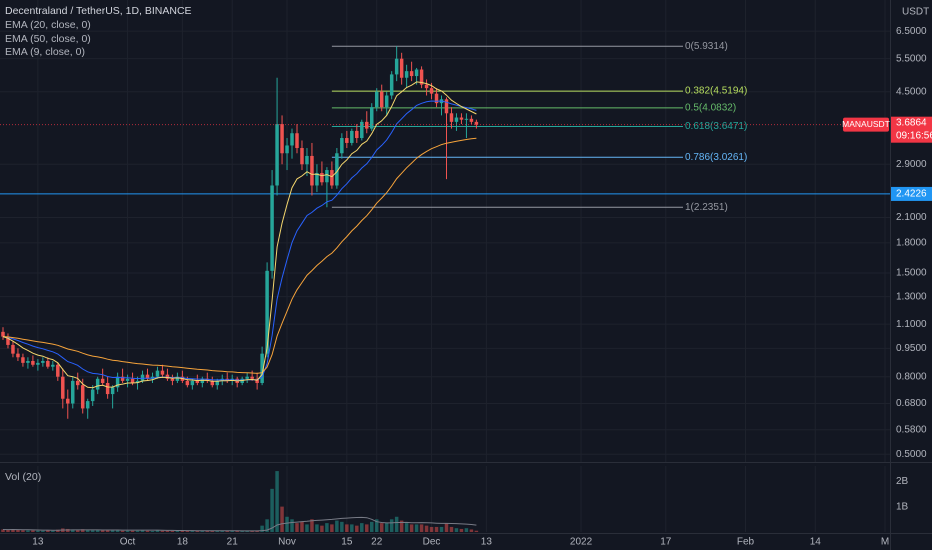 This screenshot has width=932, height=550. What do you see at coordinates (911, 164) in the screenshot?
I see `y-tick-label: 2.9000` at bounding box center [911, 164].